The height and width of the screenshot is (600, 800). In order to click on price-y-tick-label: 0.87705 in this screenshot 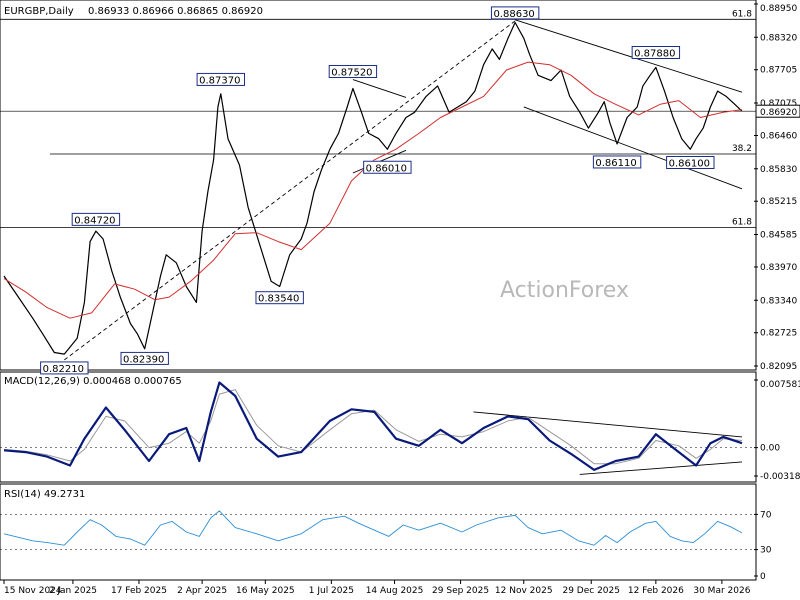, I will do `click(778, 71)`.